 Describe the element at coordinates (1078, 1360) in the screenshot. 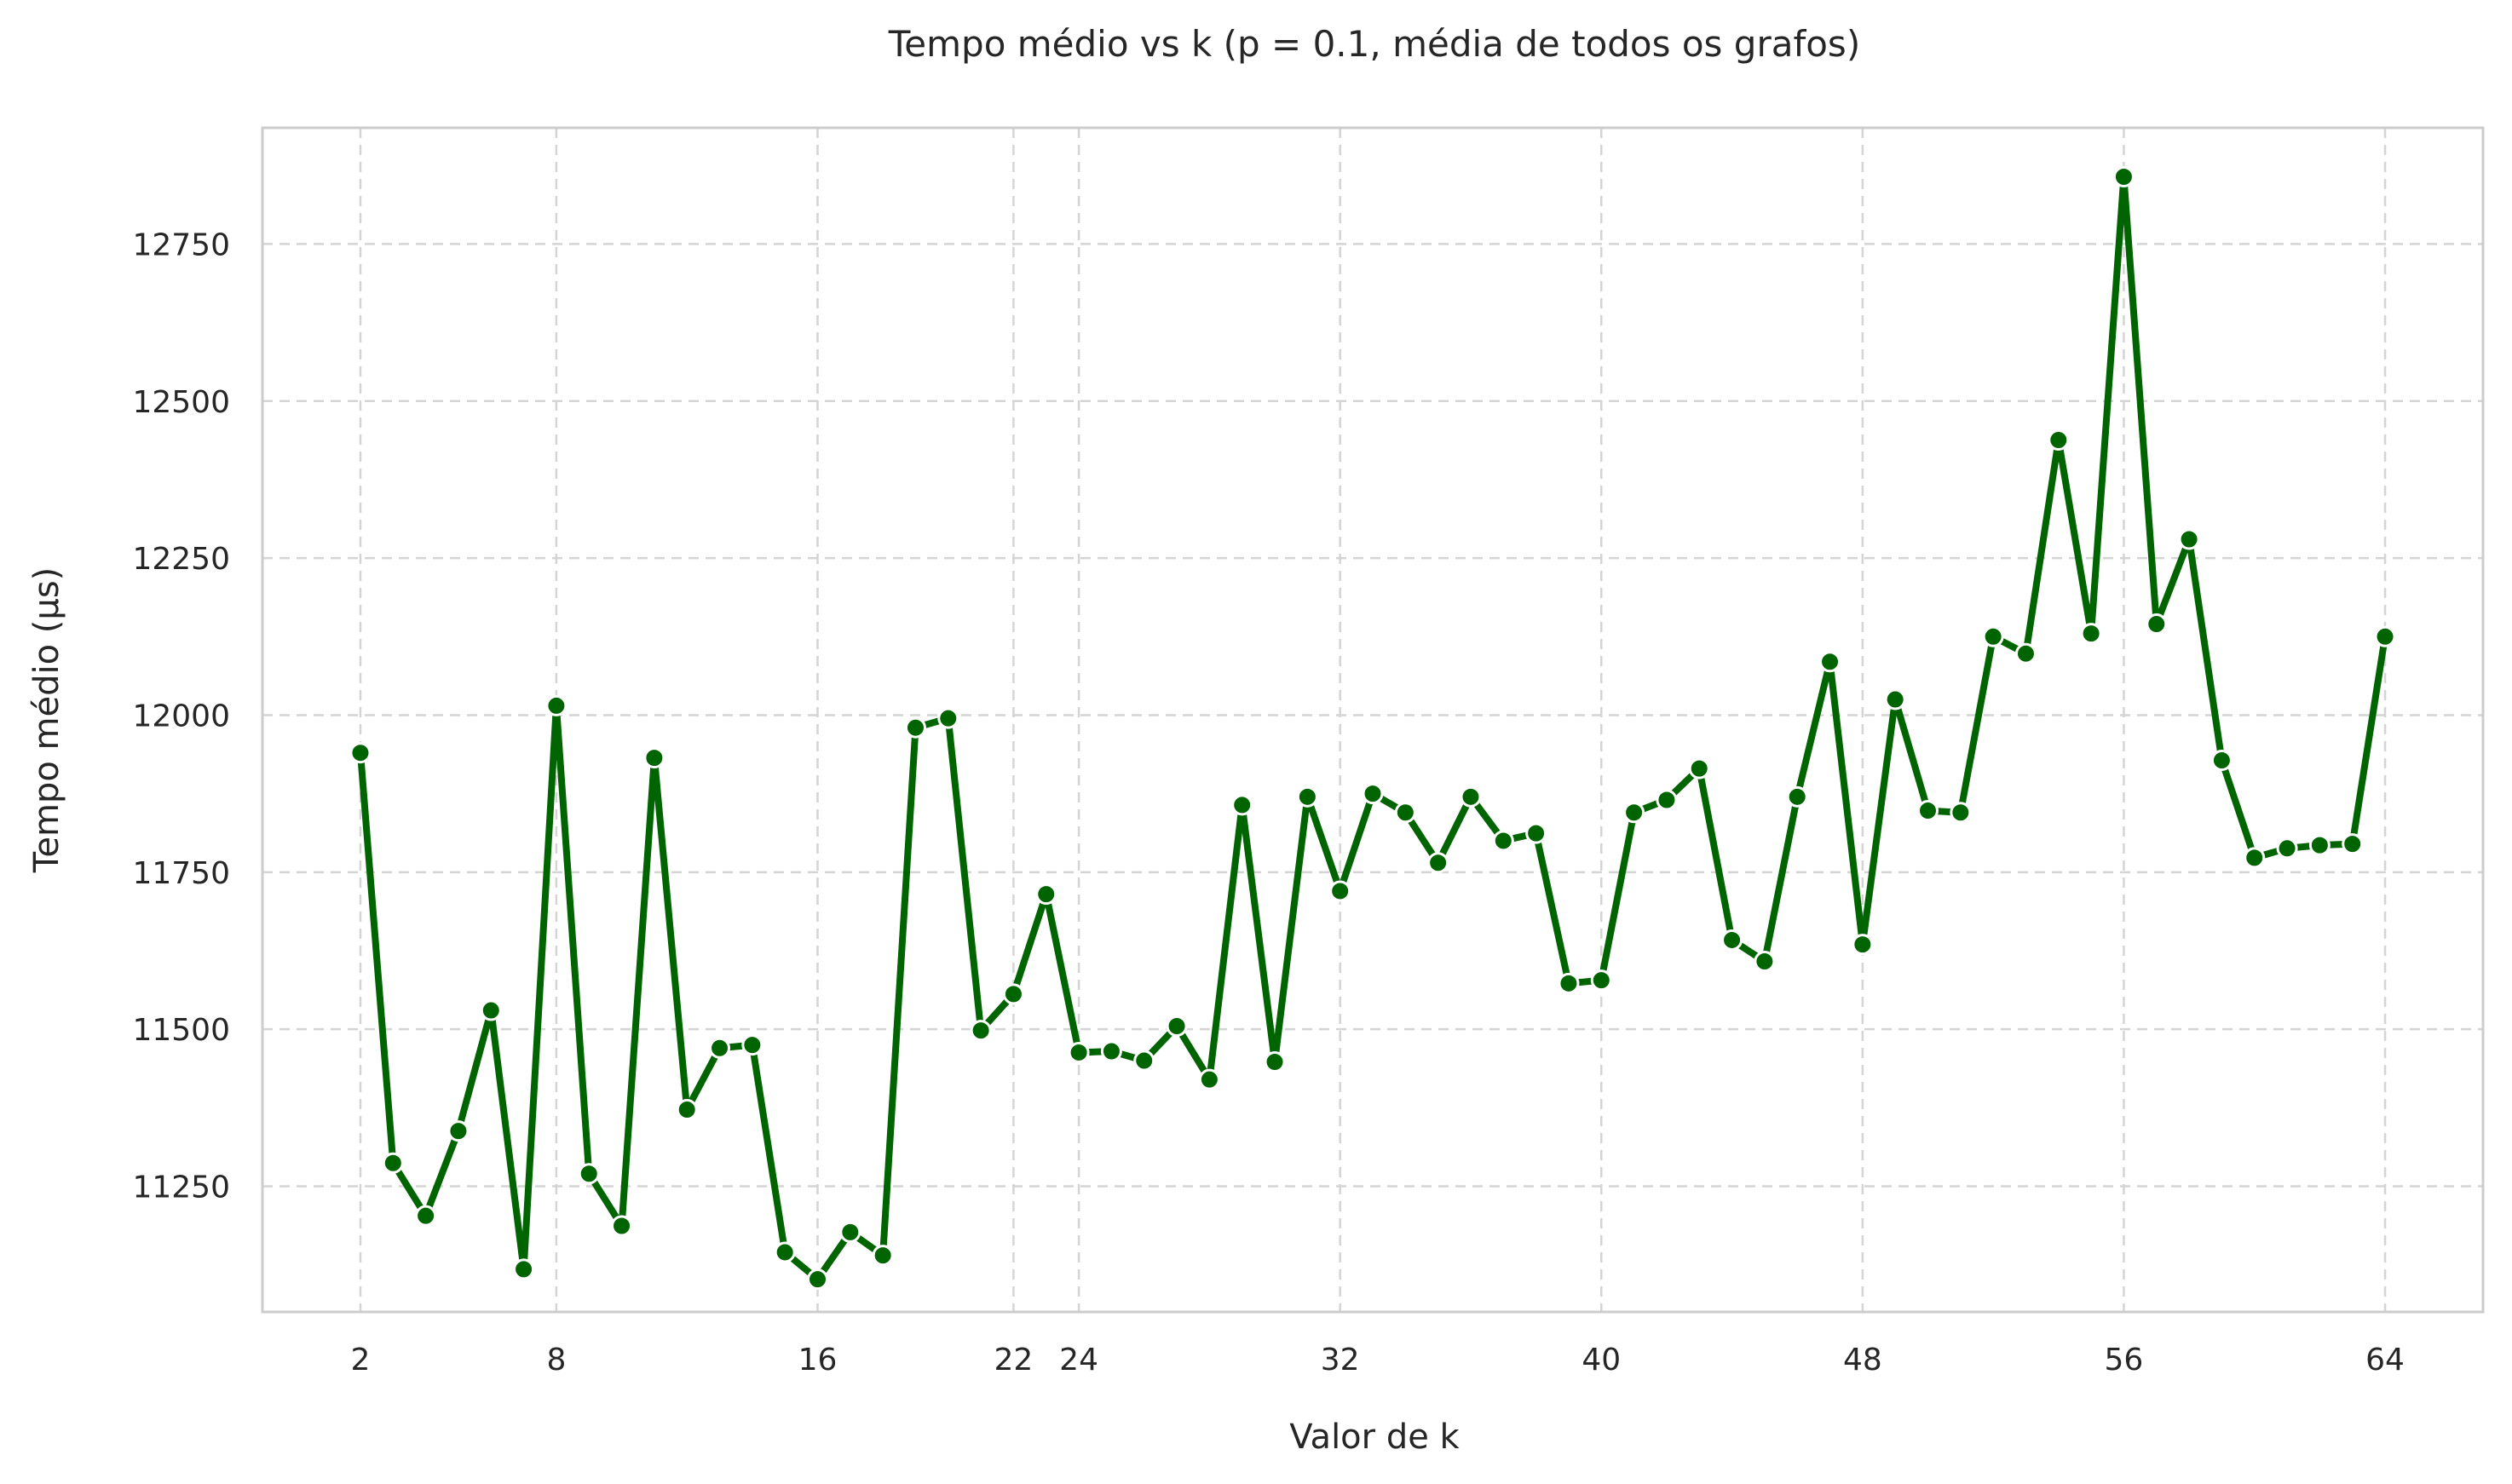

I see `x-tick-label: 24` at that location.